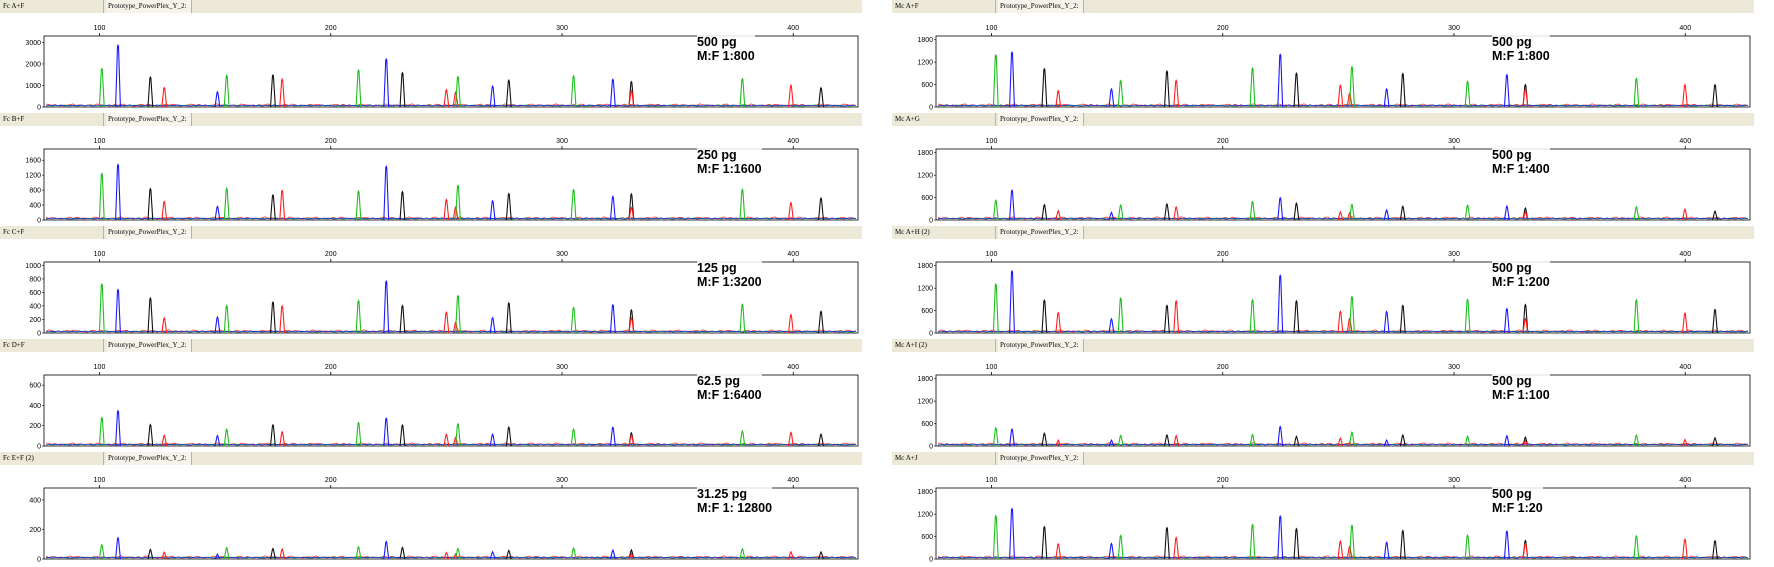  I want to click on electropherogram-plot: 100 200 300 400 1800 1200 600 0, so click(1334, 181).